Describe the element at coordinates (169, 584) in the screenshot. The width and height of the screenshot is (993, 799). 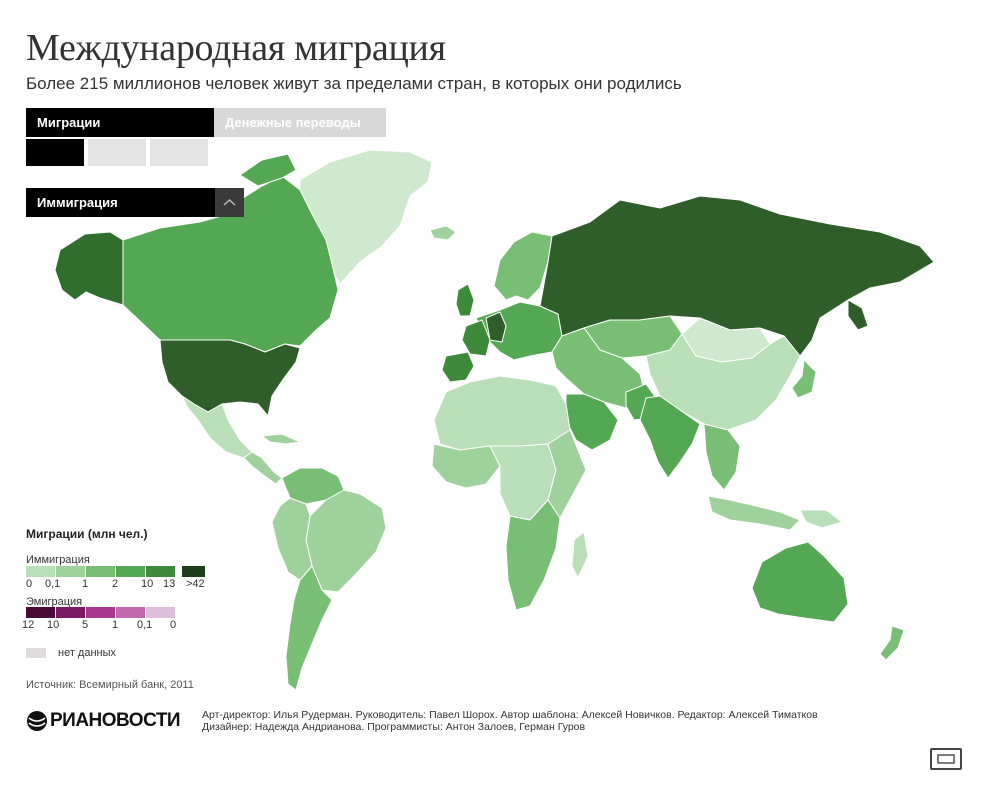
I see `legend-immigration-tick: 13` at that location.